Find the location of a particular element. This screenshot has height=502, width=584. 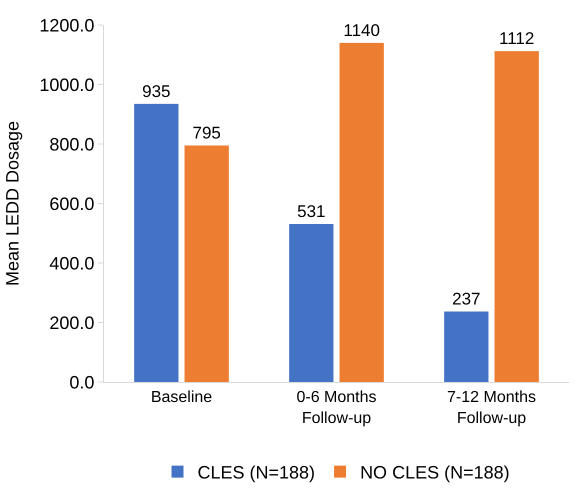

y-tick-label: 800.0 is located at coordinates (71, 144).